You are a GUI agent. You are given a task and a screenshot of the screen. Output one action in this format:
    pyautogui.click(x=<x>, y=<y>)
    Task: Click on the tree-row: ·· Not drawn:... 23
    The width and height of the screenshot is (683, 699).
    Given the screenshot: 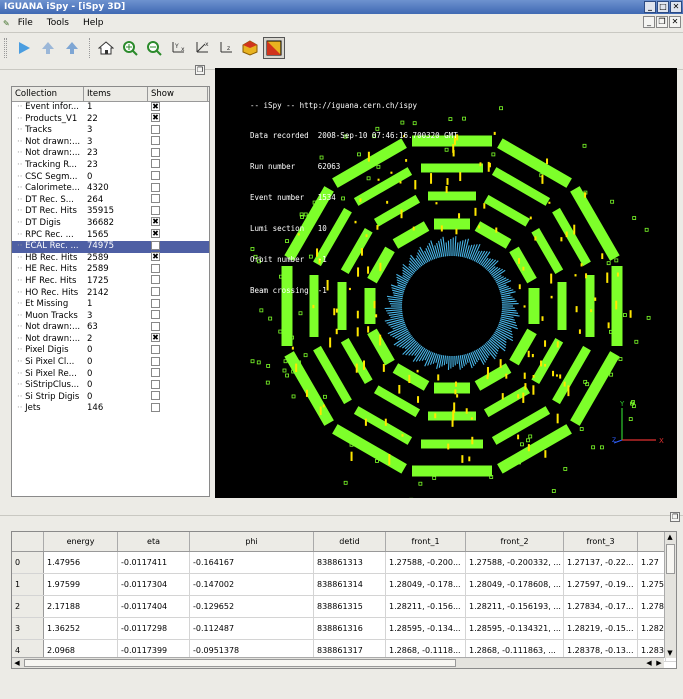 What is the action you would take?
    pyautogui.click(x=110, y=153)
    